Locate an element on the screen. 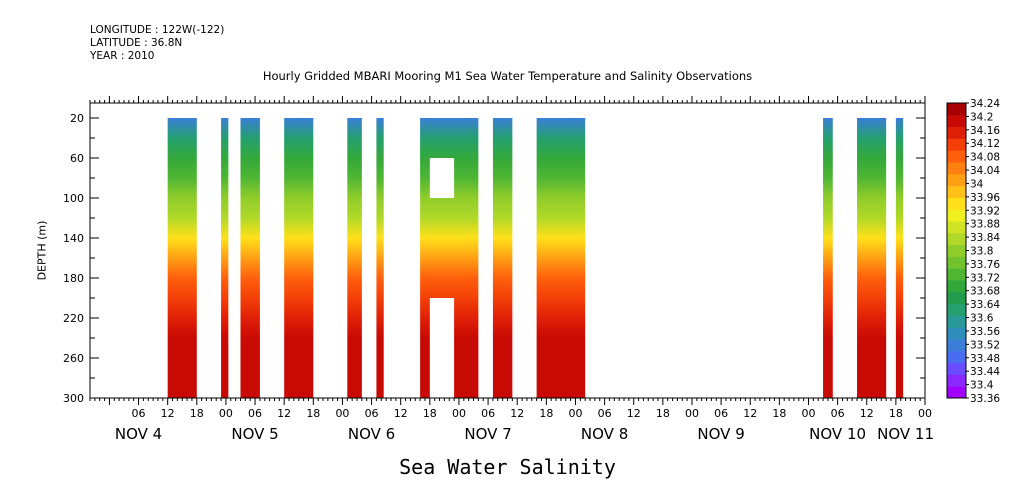 This screenshot has width=1009, height=504. data-gaps is located at coordinates (442, 278).